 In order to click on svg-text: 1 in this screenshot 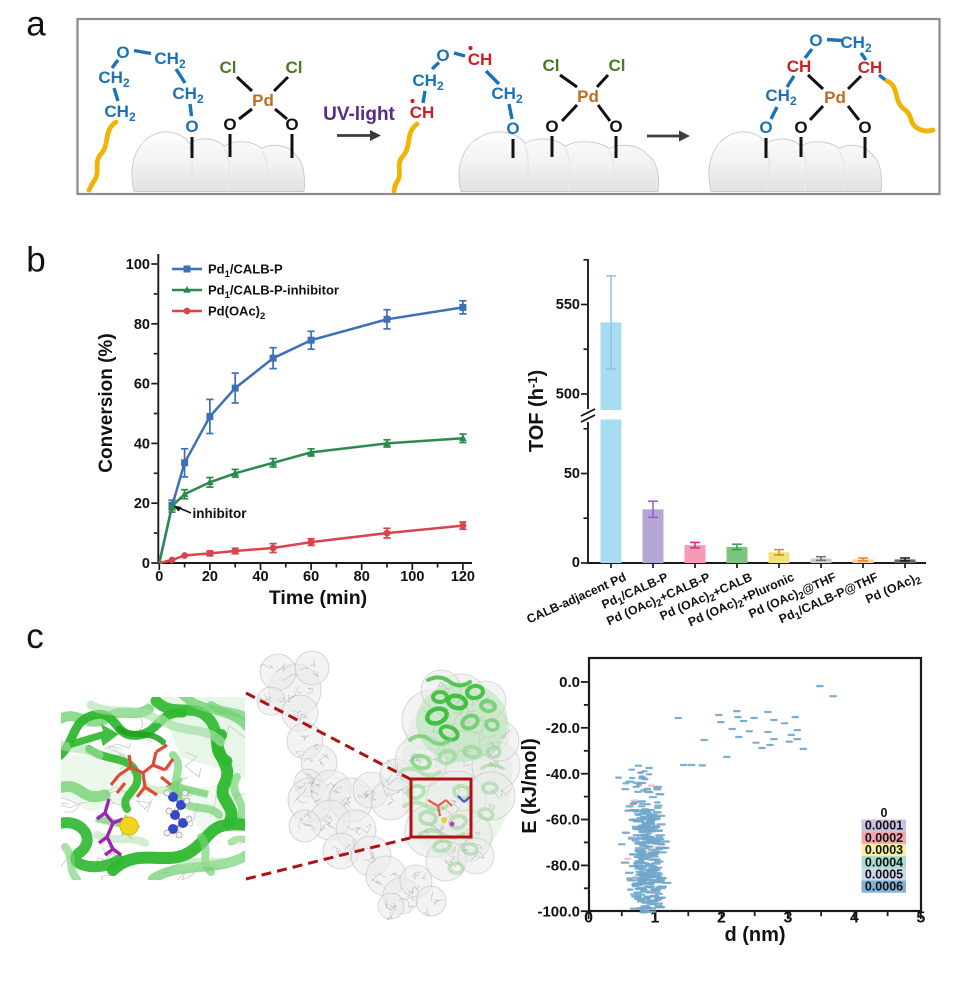, I will do `click(655, 918)`.